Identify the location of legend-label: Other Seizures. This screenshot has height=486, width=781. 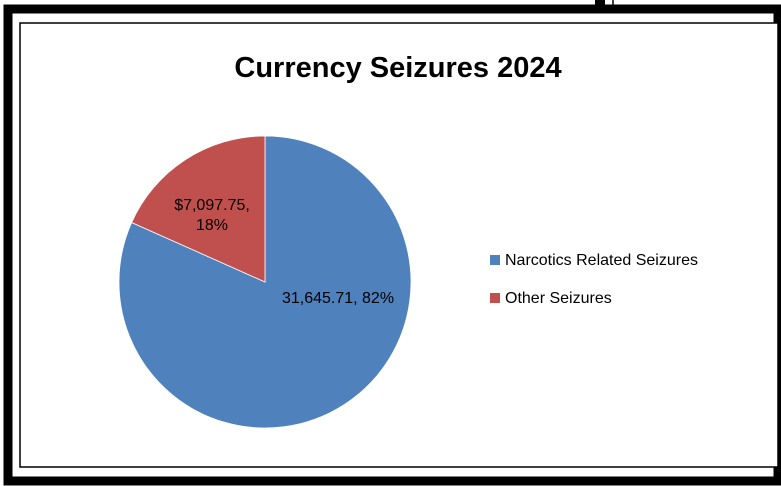
(558, 298).